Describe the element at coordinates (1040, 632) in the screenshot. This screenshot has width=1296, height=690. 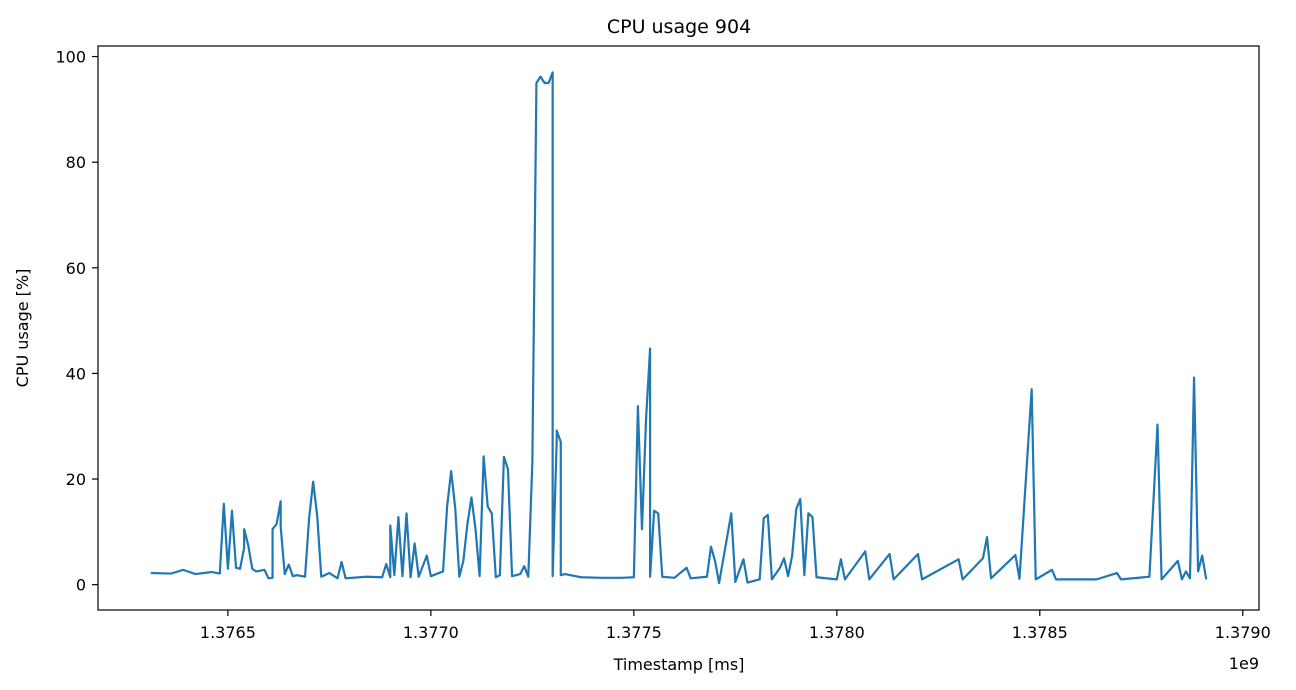
I see `x-tick-label: 1.3785` at that location.